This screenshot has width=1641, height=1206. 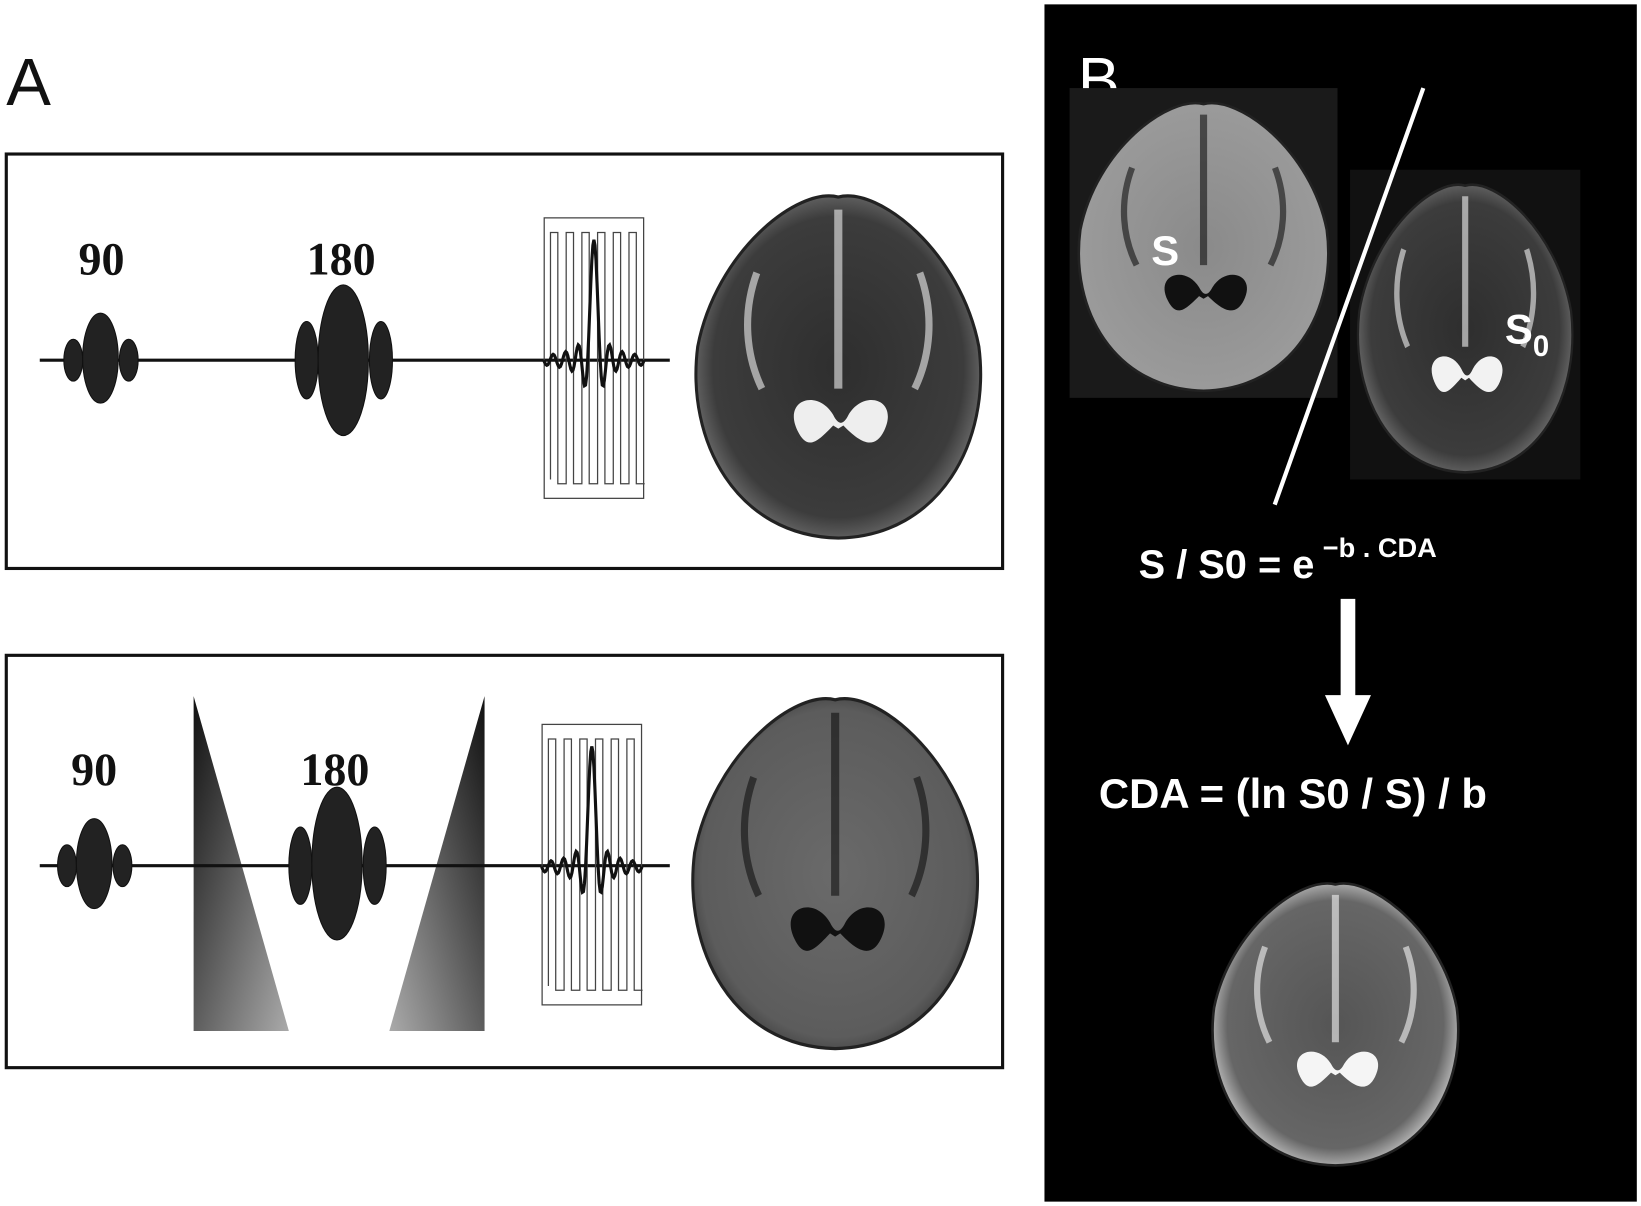 I want to click on equation: CDA = (ln S0 / S) / b, so click(x=1293, y=793).